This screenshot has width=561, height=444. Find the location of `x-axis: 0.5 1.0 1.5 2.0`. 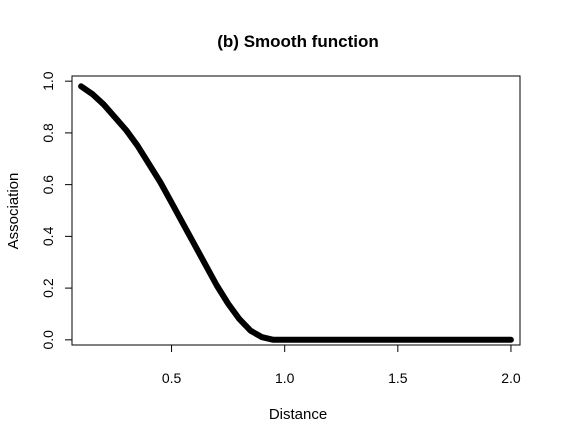

x-axis: 0.5 1.0 1.5 2.0 is located at coordinates (341, 365).